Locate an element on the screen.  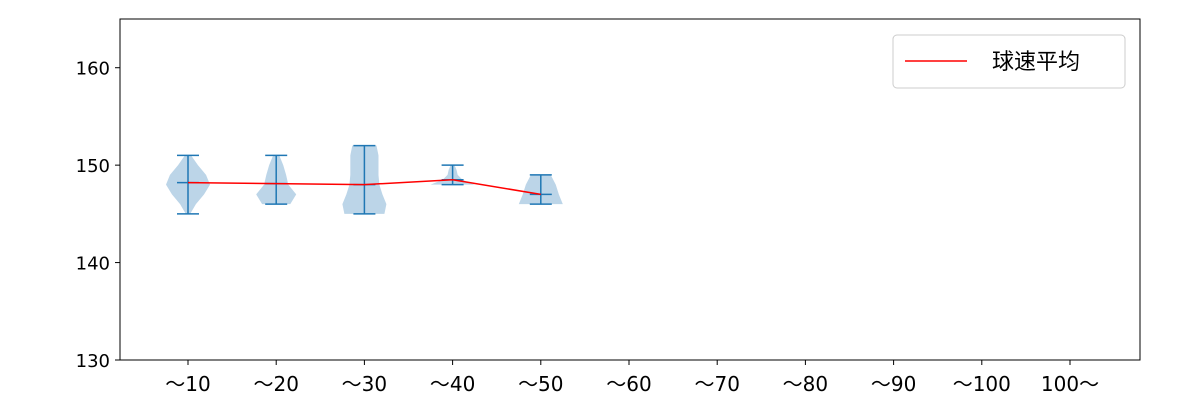
x-tick-label: ～40 is located at coordinates (452, 384).